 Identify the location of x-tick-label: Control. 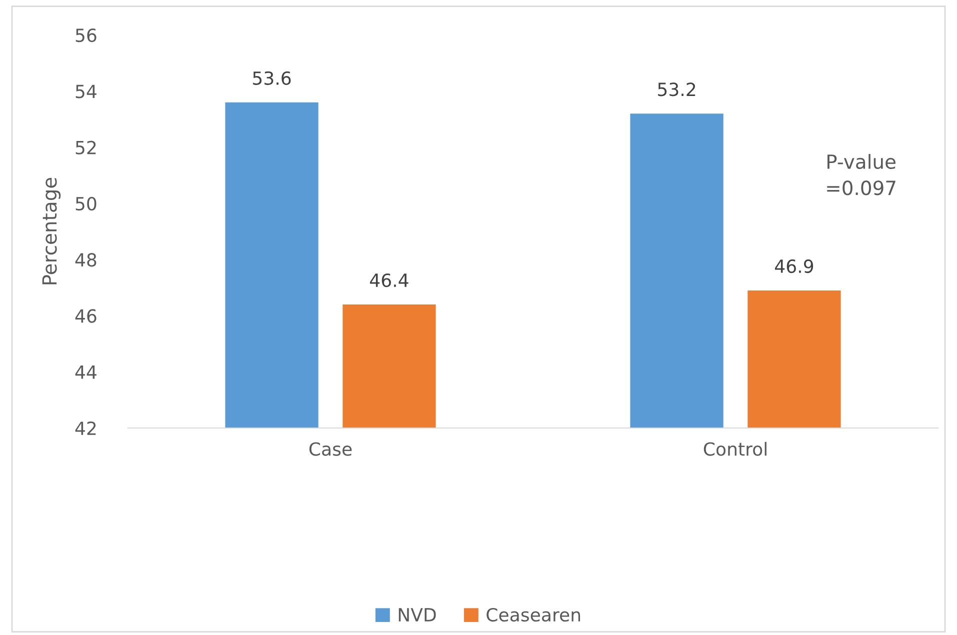
(735, 449).